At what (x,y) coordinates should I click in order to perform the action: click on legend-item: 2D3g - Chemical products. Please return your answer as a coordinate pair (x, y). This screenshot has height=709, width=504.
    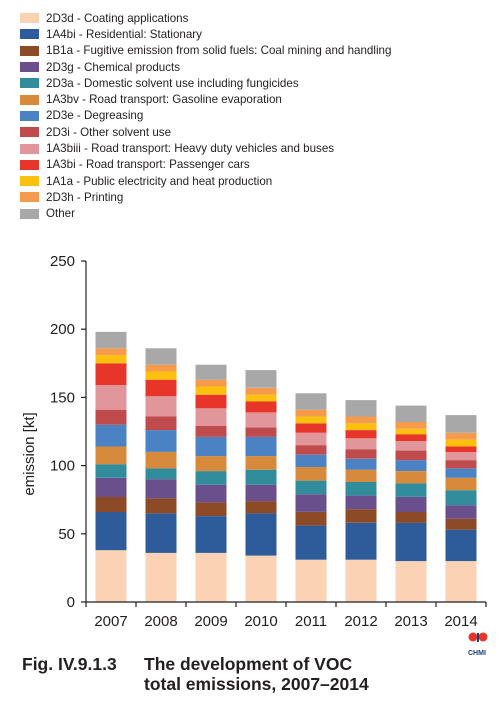
    Looking at the image, I should click on (205, 67).